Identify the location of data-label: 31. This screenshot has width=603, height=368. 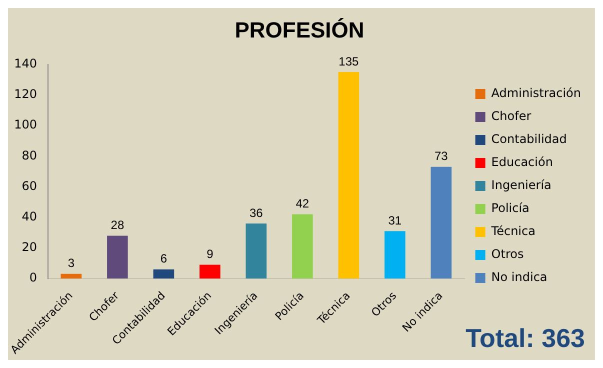
(395, 220).